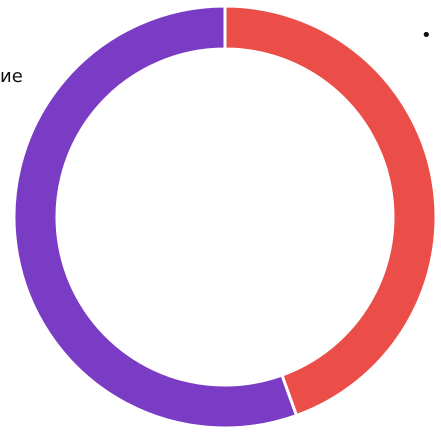 The height and width of the screenshot is (443, 441). What do you see at coordinates (11, 76) in the screenshot?
I see `legend-label-left: ие` at bounding box center [11, 76].